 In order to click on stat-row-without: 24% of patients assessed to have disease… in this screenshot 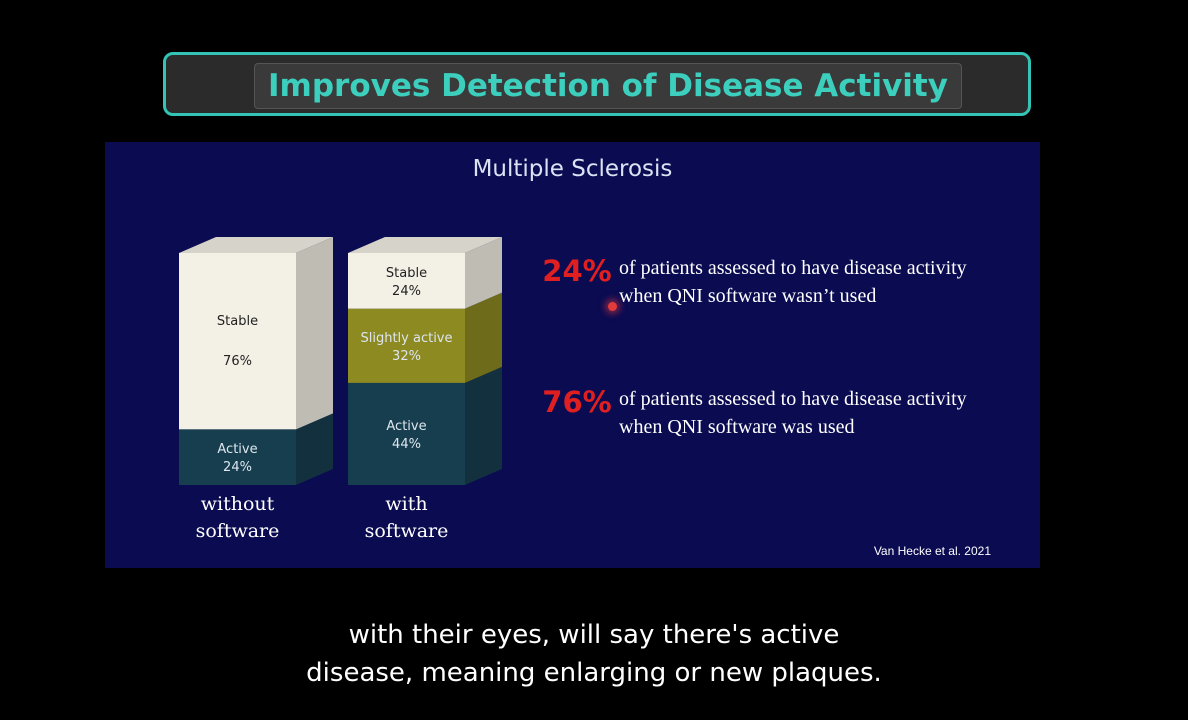, I will do `click(791, 282)`.